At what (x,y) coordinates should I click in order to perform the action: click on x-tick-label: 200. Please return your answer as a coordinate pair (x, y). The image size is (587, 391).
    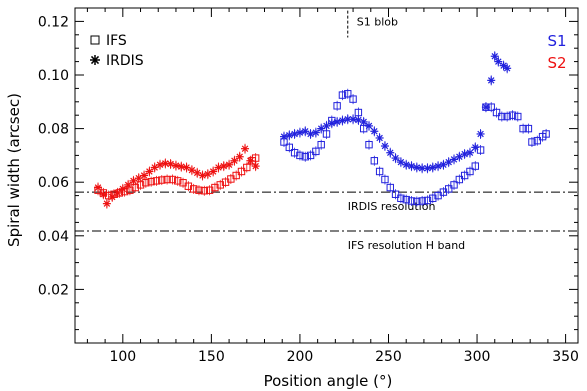
    Looking at the image, I should click on (300, 357).